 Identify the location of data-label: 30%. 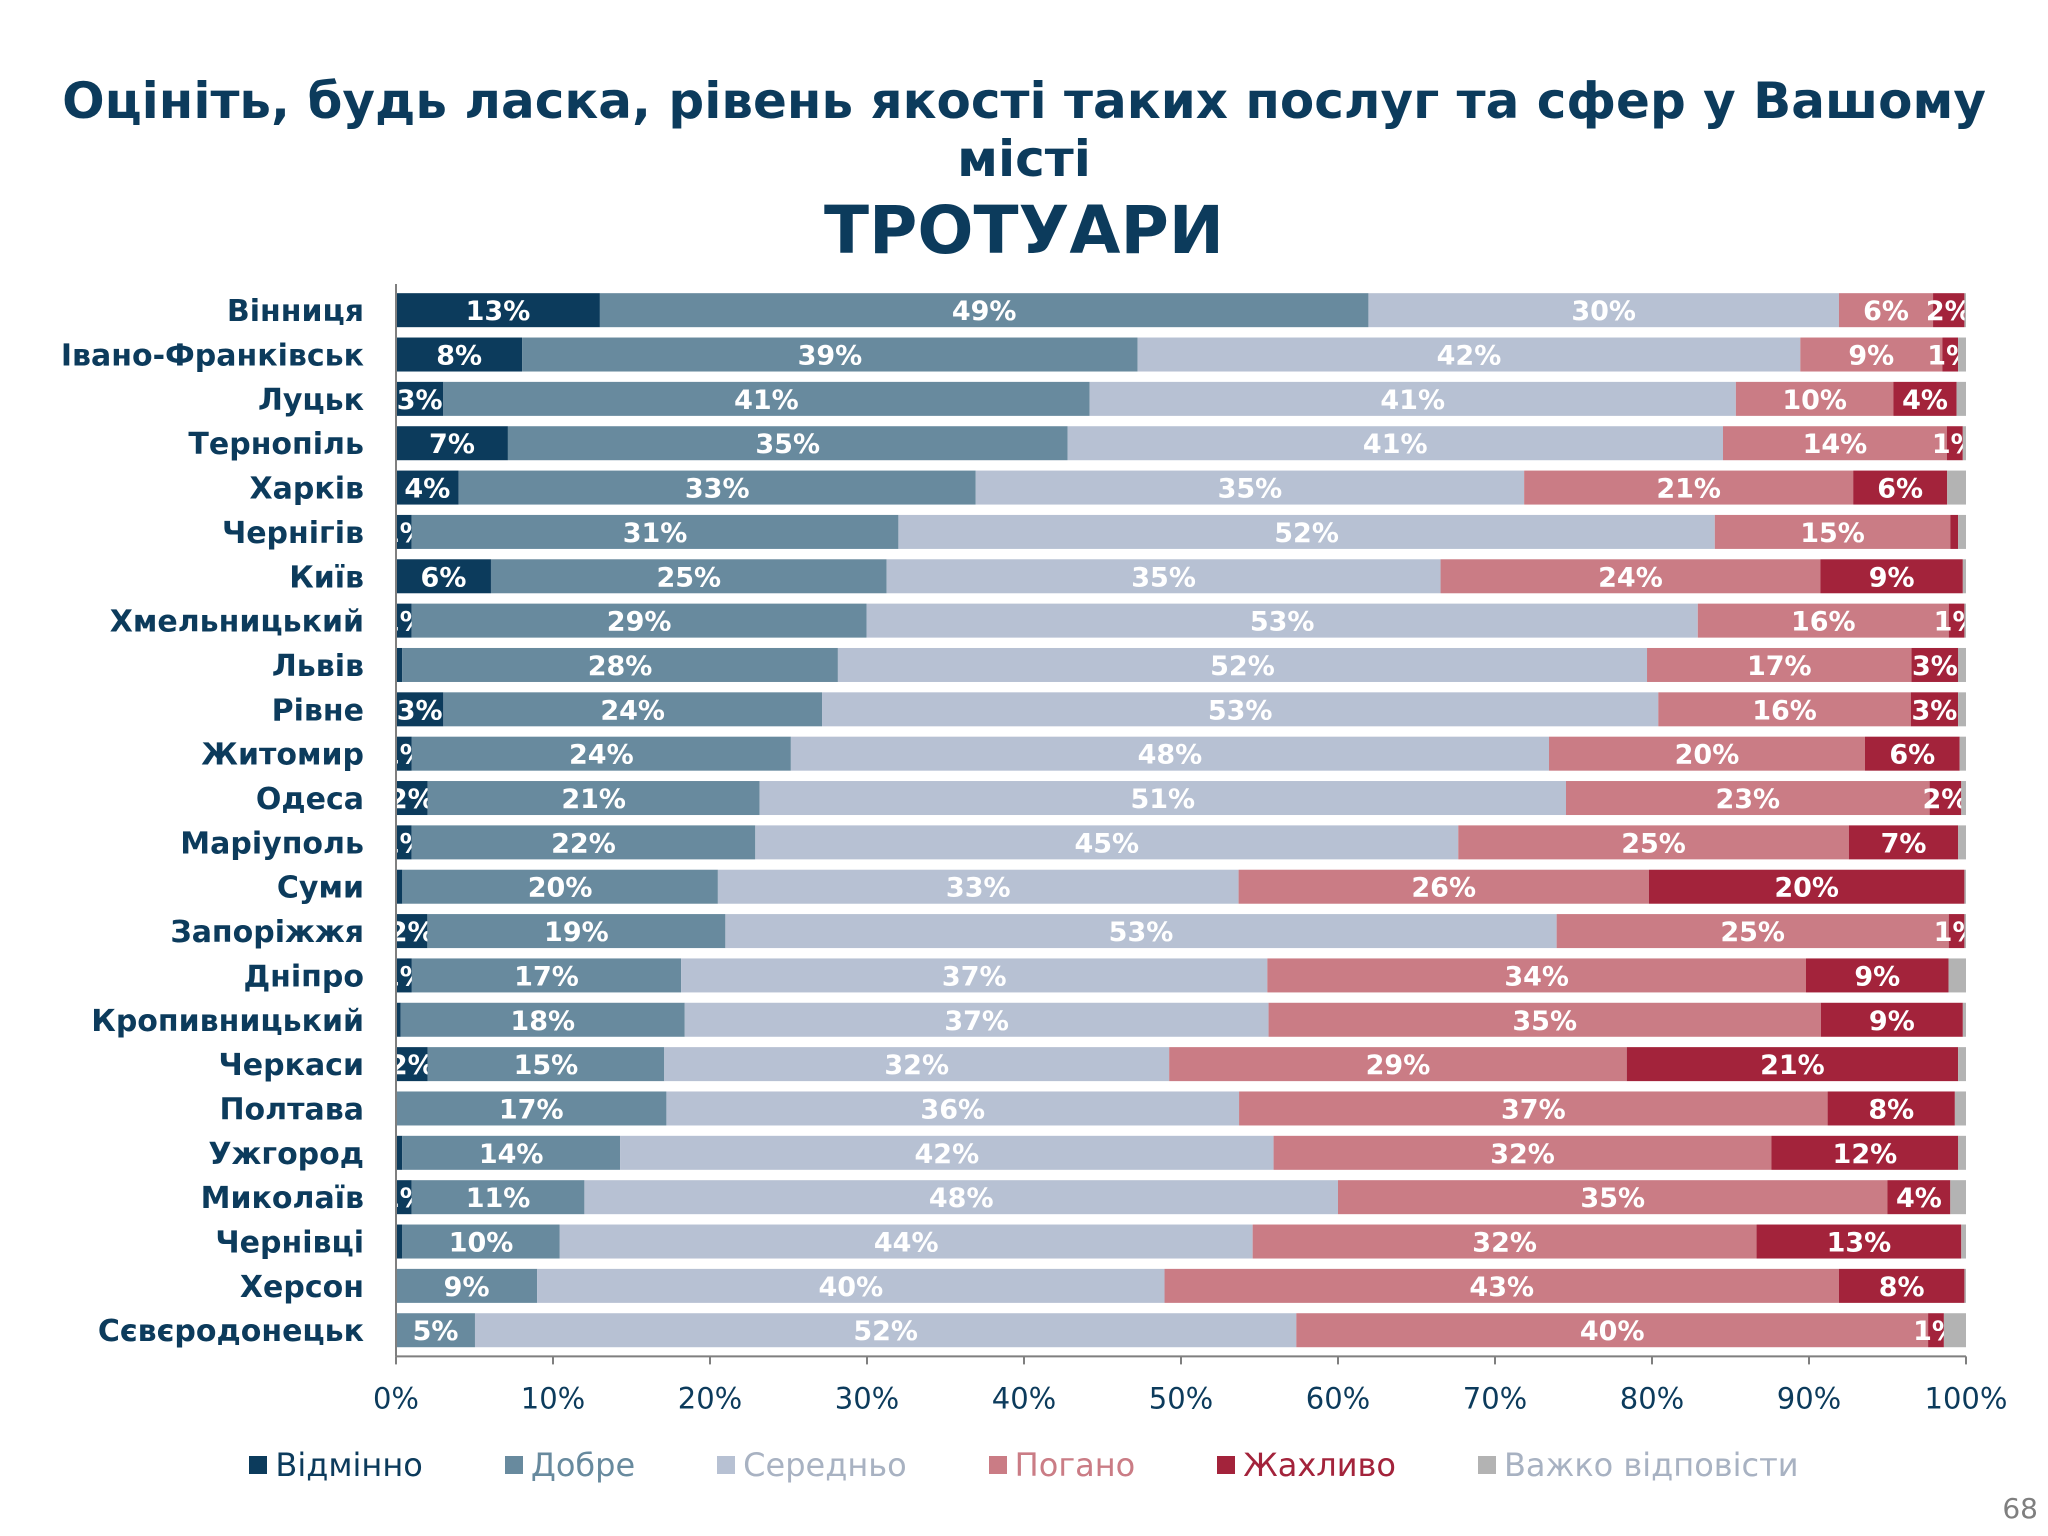
(1603, 311).